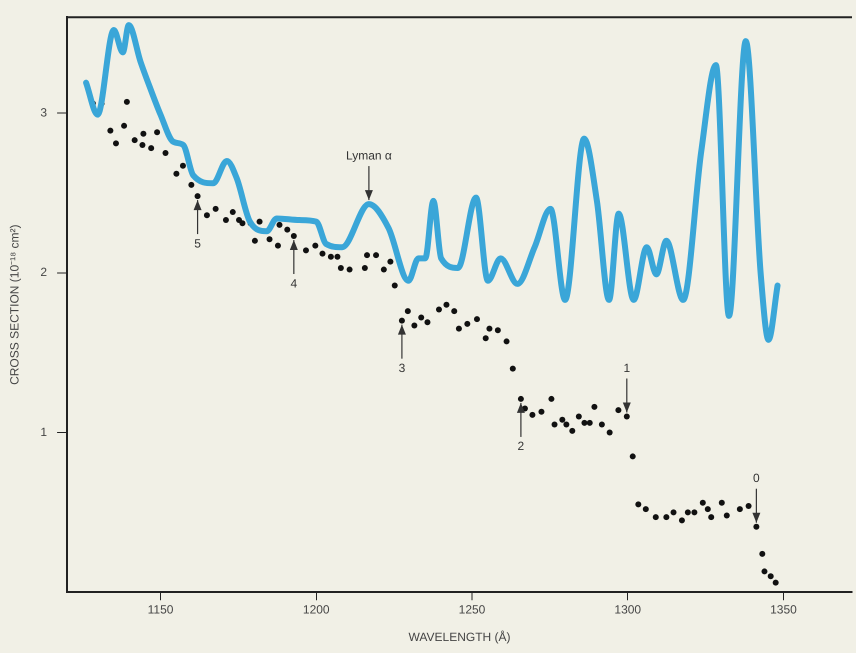  Describe the element at coordinates (369, 155) in the screenshot. I see `annotation: Lyman α` at that location.